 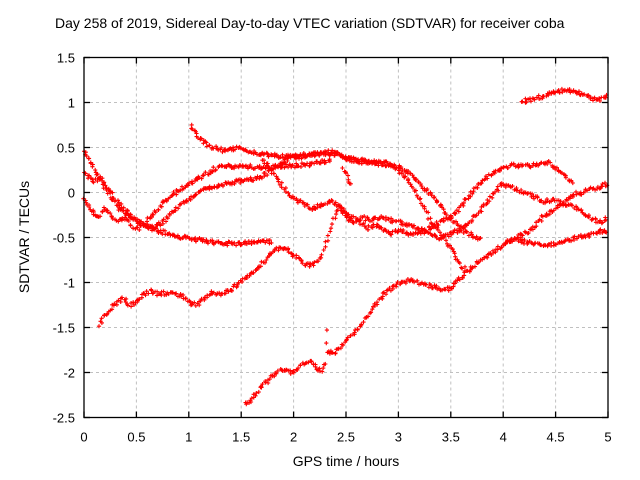 I want to click on y-tick-label: -1, so click(x=69, y=283).